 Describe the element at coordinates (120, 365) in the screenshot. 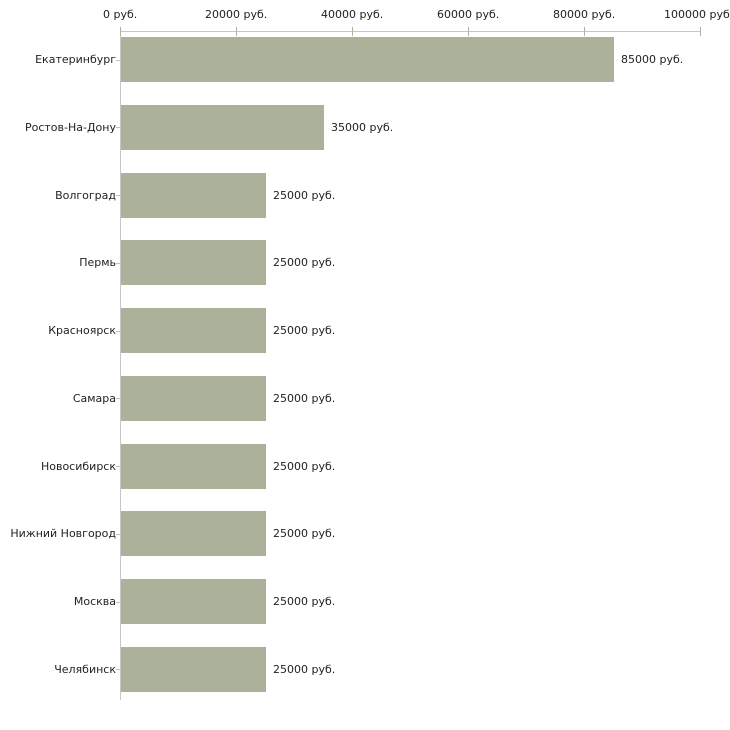

I see `y-axis-line` at that location.